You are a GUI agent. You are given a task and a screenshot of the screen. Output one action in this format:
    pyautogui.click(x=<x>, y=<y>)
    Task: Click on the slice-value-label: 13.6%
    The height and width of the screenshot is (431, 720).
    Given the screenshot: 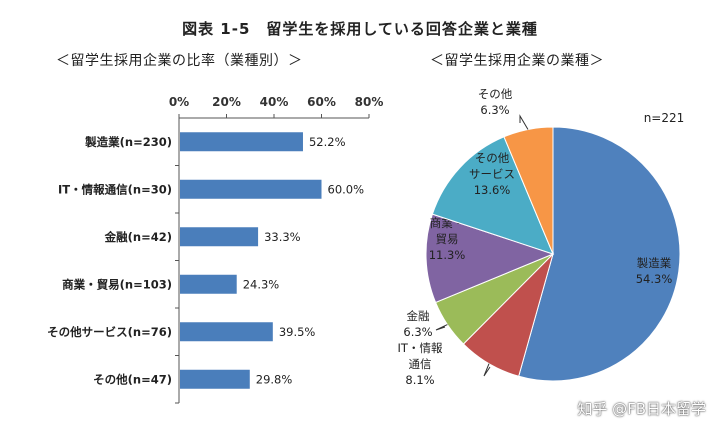 What is the action you would take?
    pyautogui.click(x=492, y=190)
    